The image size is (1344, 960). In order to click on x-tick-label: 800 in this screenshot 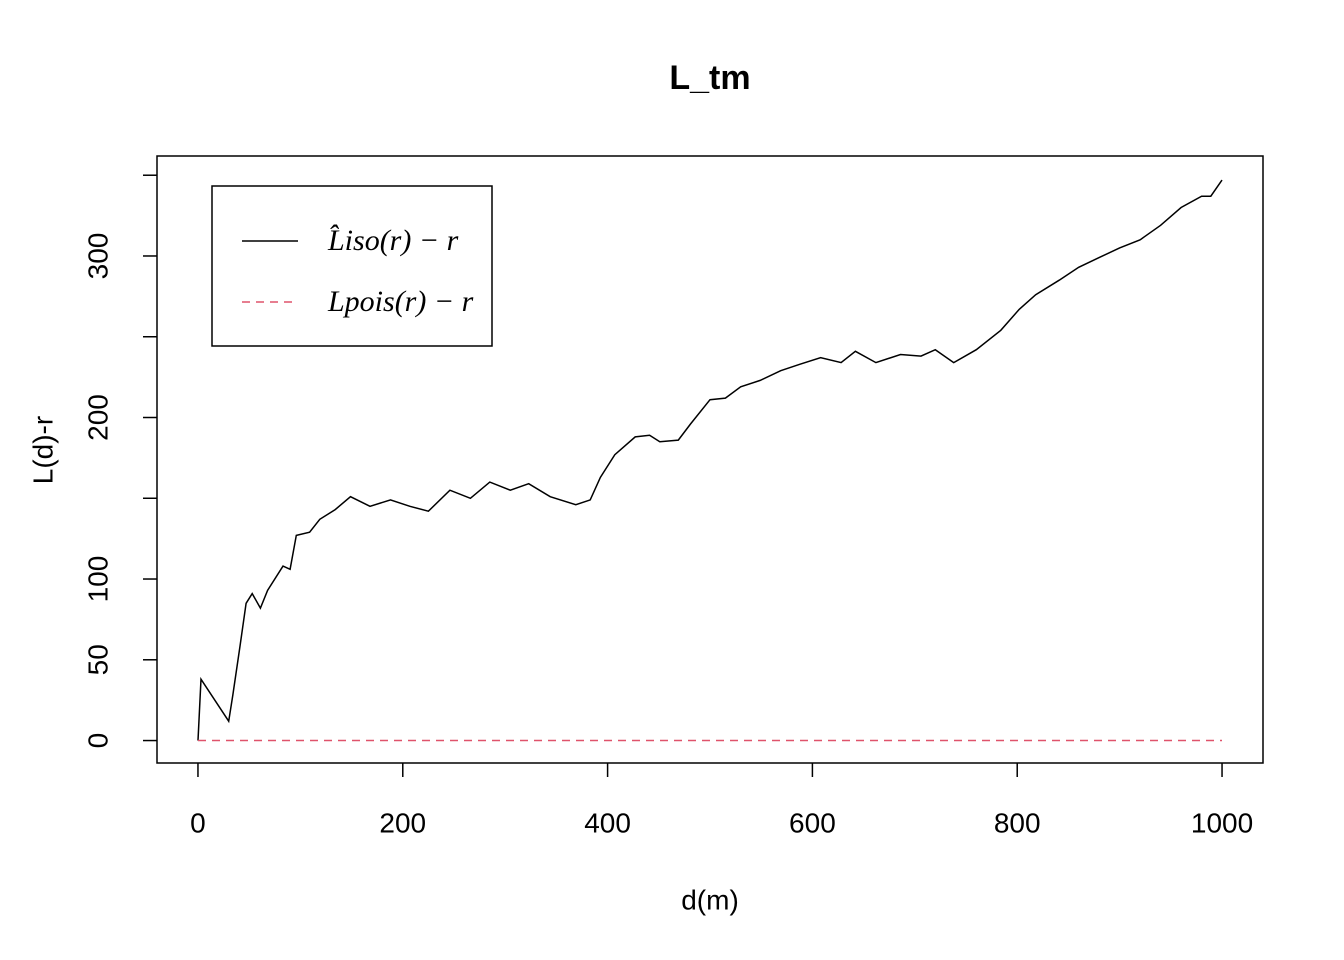, I will do `click(1017, 822)`.